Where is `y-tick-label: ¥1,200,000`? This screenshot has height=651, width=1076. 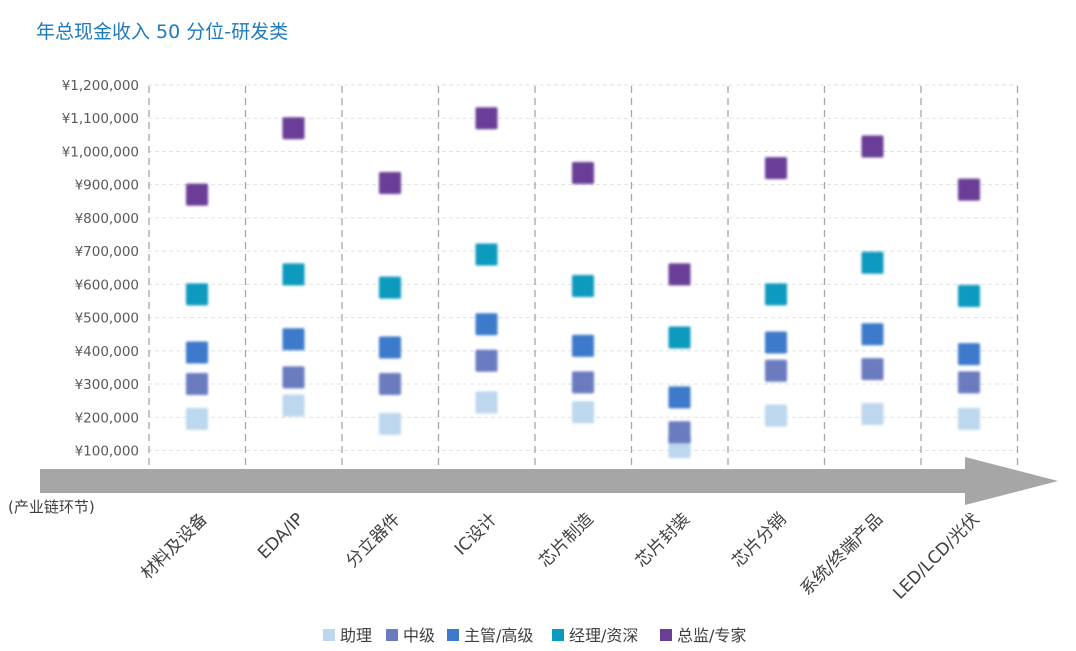 y-tick-label: ¥1,200,000 is located at coordinates (100, 86).